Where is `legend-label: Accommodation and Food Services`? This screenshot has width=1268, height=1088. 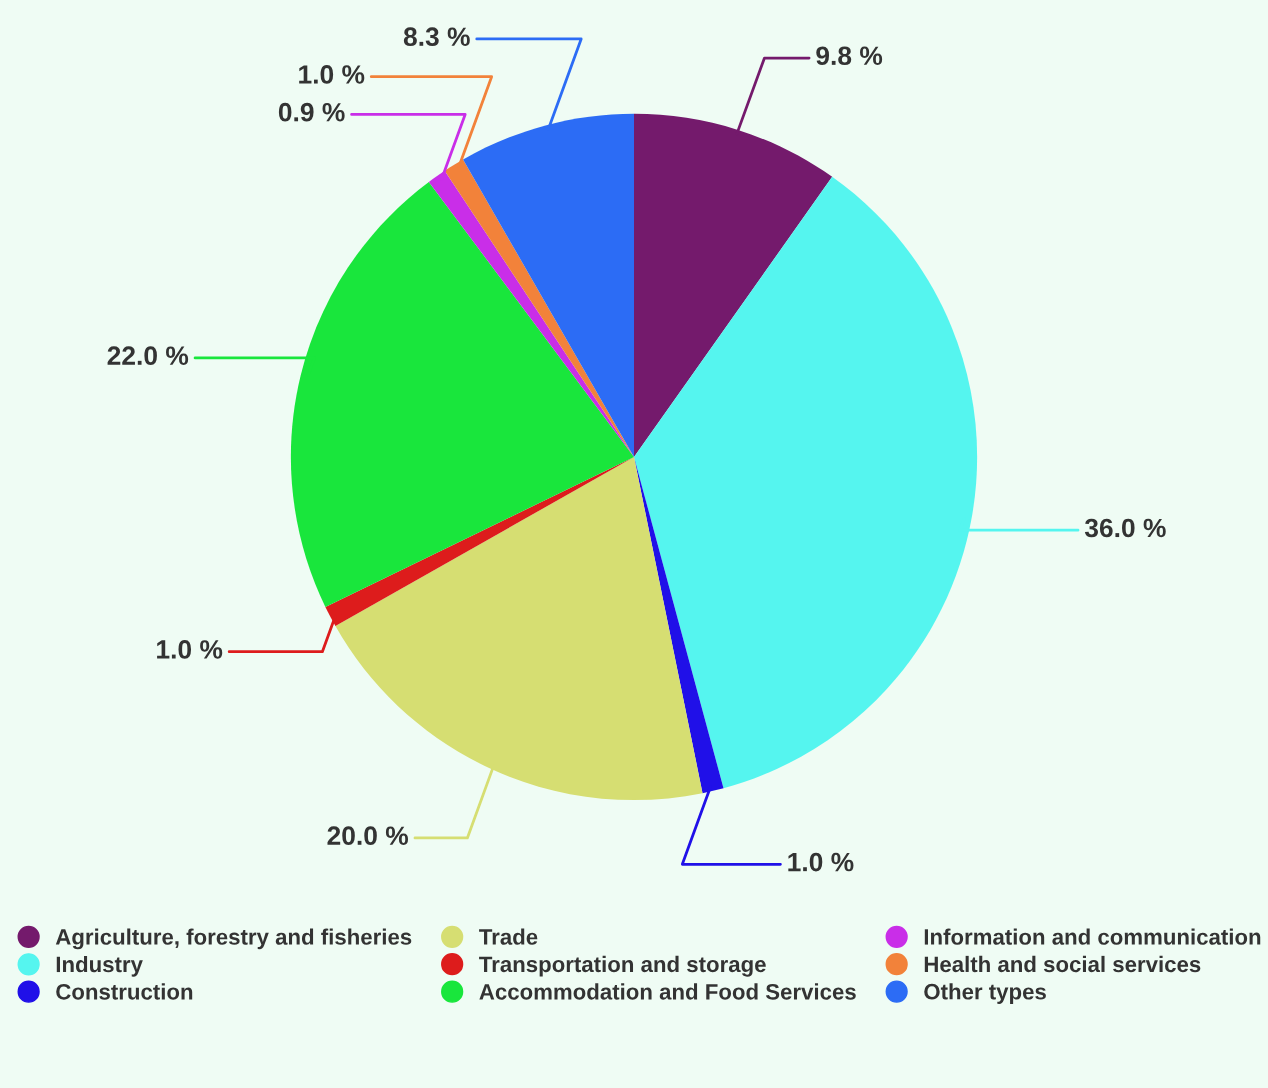 legend-label: Accommodation and Food Services is located at coordinates (667, 991).